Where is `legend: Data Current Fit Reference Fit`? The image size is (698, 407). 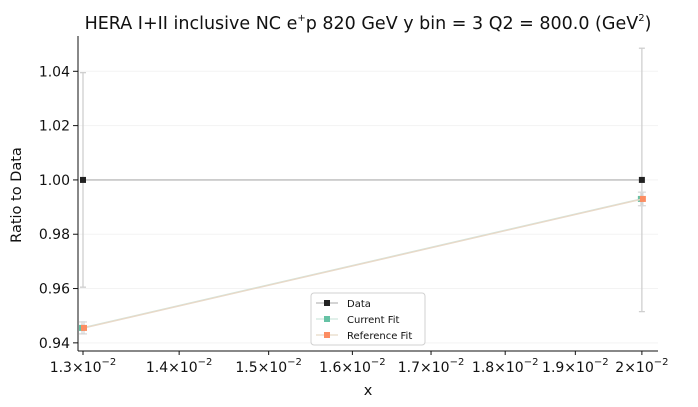
legend: Data Current Fit Reference Fit is located at coordinates (368, 319).